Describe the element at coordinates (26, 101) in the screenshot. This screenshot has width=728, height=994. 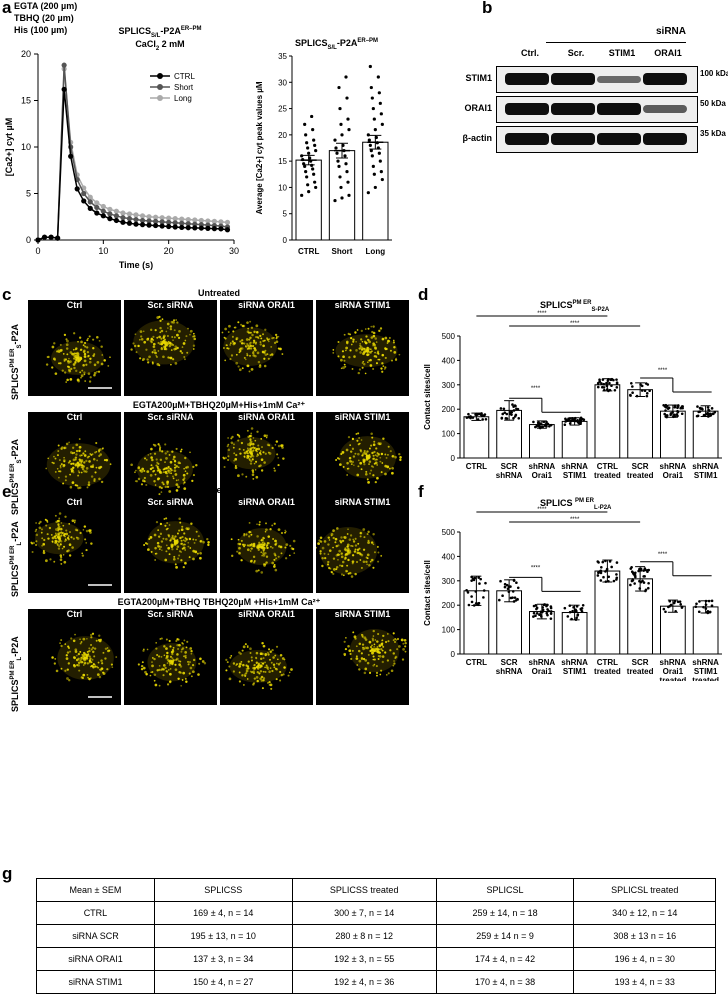
I see `y-tick-label: 15` at that location.